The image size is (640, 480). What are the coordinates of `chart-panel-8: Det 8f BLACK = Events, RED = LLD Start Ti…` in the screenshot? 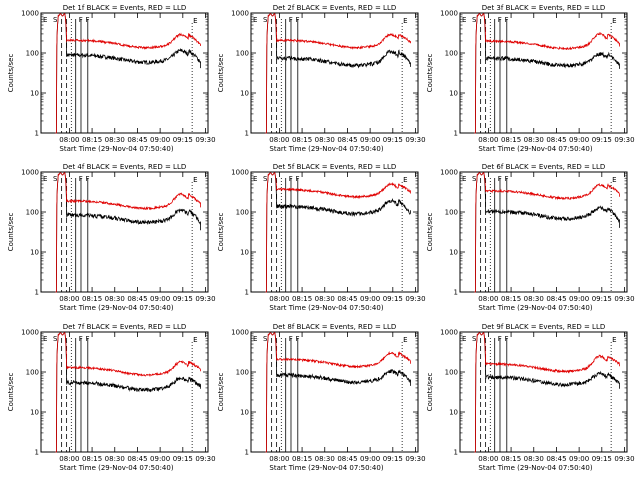 It's located at (321, 397).